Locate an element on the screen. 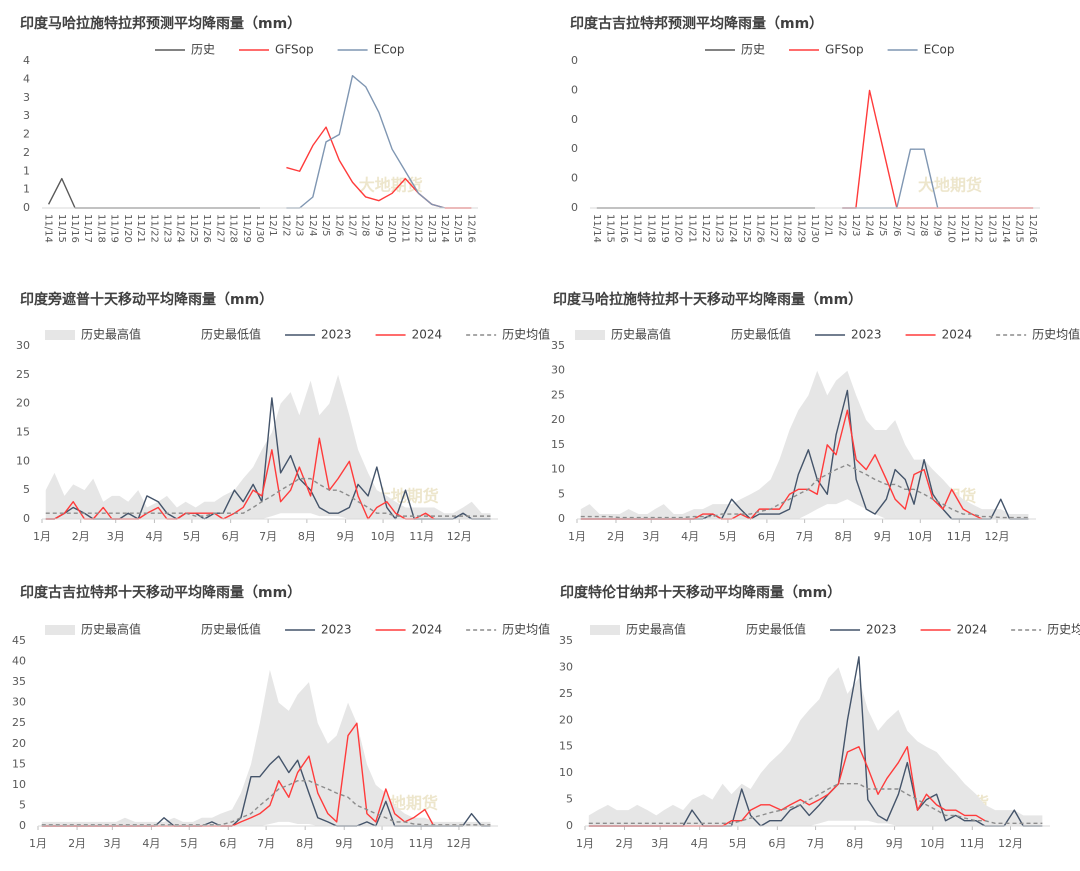  y-tick-label: 3 is located at coordinates (26, 97).